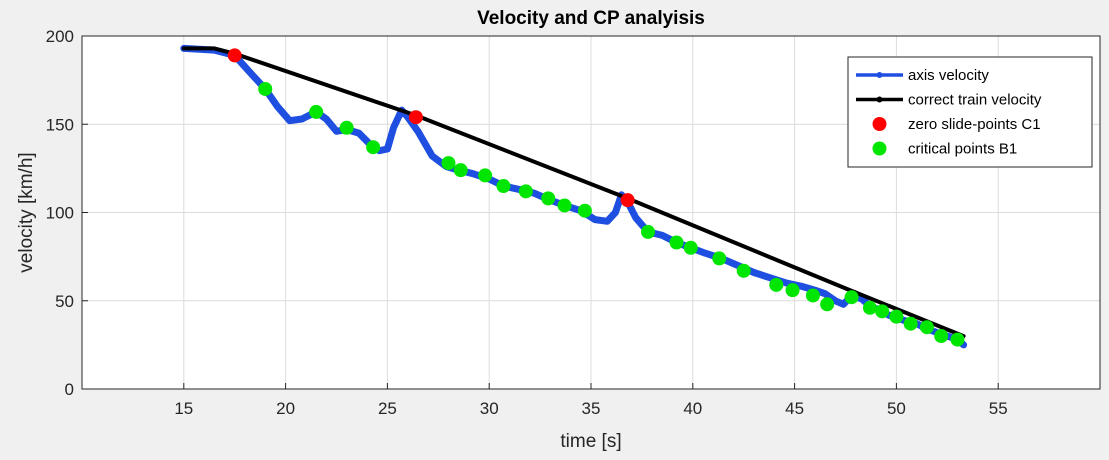 This screenshot has width=1109, height=460. I want to click on legend-entry-label: axis velocity, so click(948, 75).